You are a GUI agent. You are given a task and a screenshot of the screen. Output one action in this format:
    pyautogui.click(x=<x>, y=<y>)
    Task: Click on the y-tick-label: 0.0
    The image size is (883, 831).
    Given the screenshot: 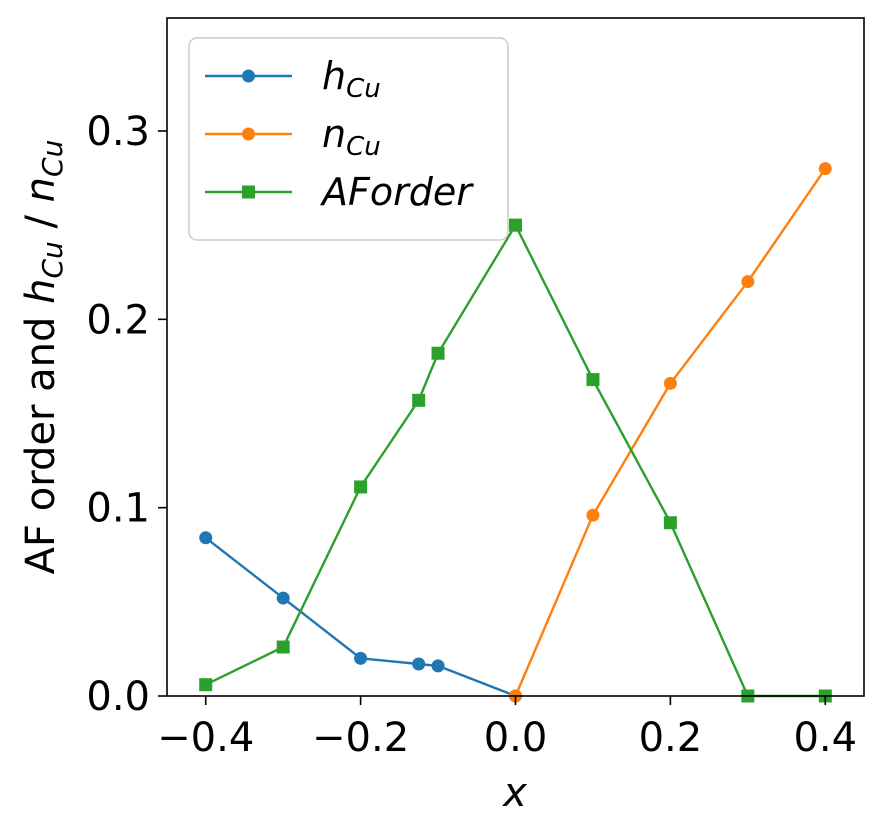 What is the action you would take?
    pyautogui.click(x=118, y=697)
    